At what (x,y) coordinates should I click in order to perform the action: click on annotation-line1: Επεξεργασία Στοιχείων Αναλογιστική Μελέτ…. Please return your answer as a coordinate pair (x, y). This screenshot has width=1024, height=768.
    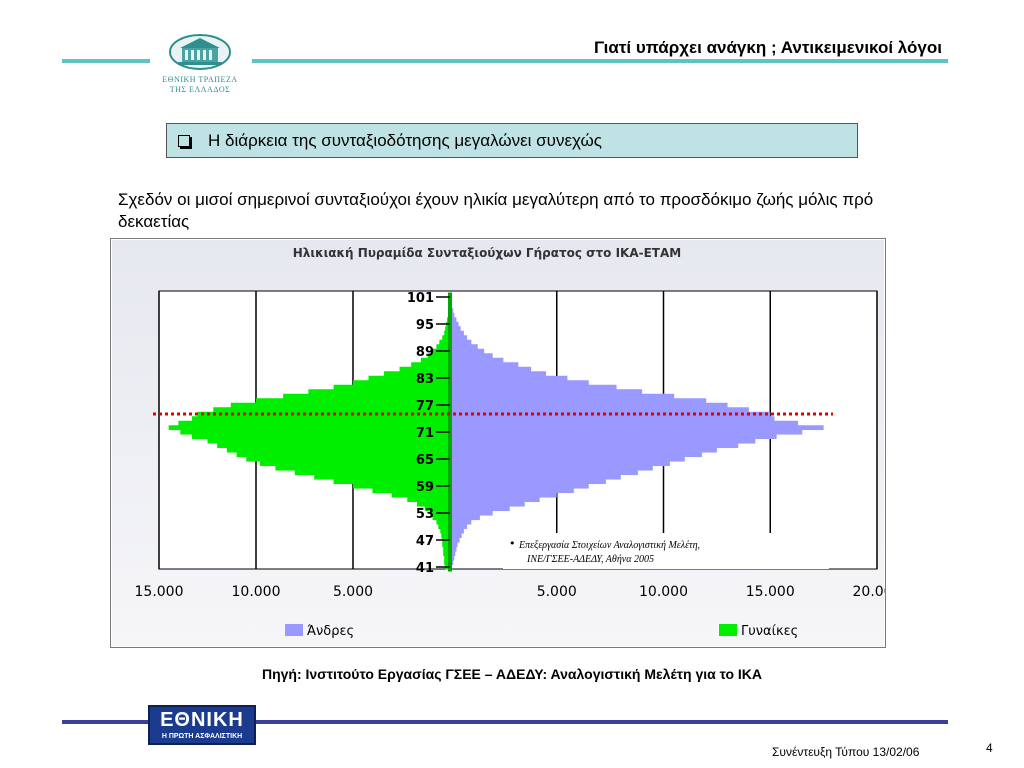
    Looking at the image, I should click on (609, 545).